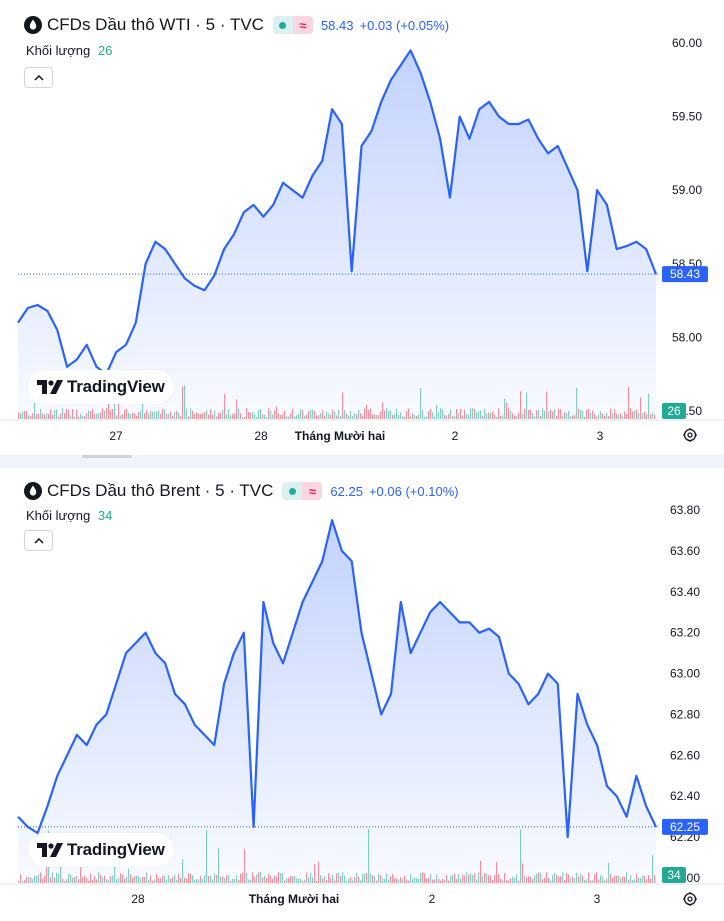 This screenshot has height=921, width=724. I want to click on brent-y-tick-5: 62.80, so click(685, 714).